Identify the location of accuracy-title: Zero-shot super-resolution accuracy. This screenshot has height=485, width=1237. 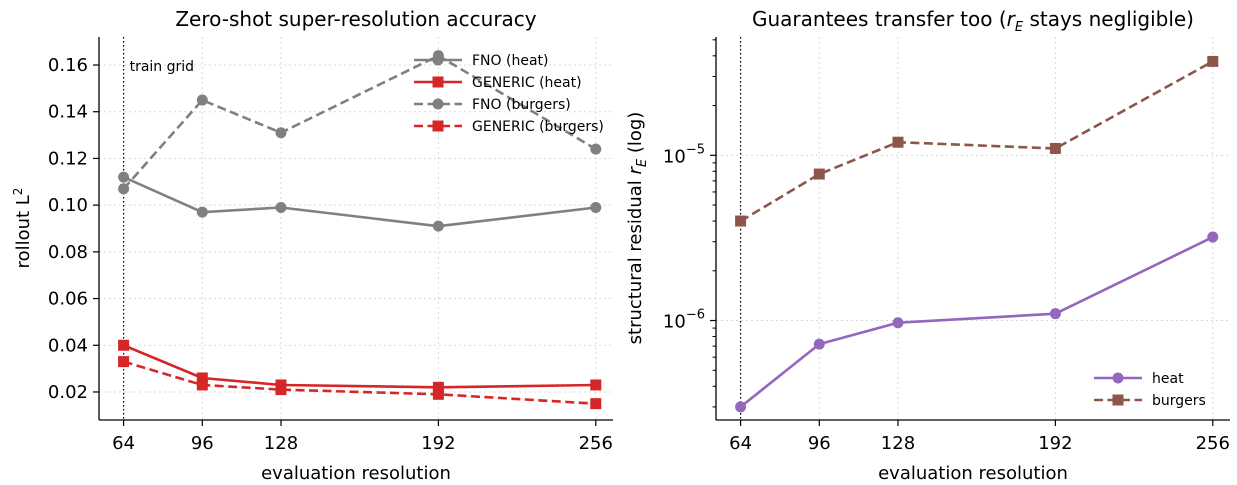
(355, 19).